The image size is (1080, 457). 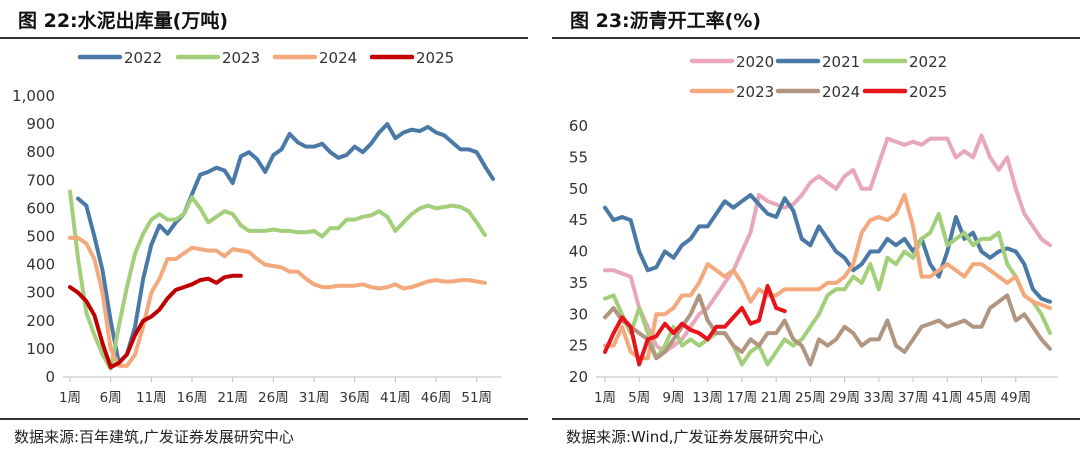 I want to click on y-tick-label: 700, so click(x=40, y=180).